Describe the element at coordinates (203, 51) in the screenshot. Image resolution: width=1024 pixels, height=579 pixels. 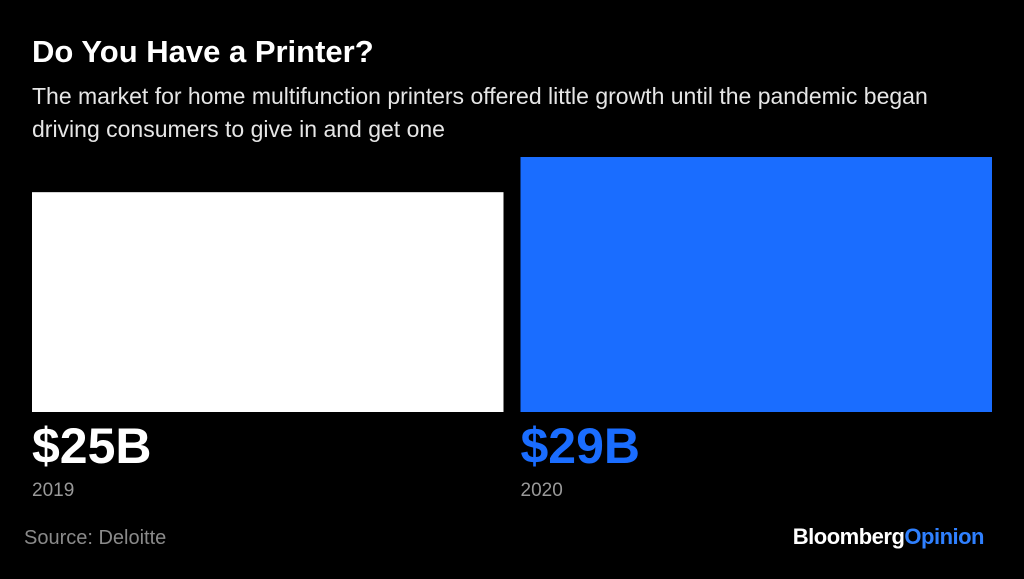
I see `chart-title: Do You Have a Printer?` at that location.